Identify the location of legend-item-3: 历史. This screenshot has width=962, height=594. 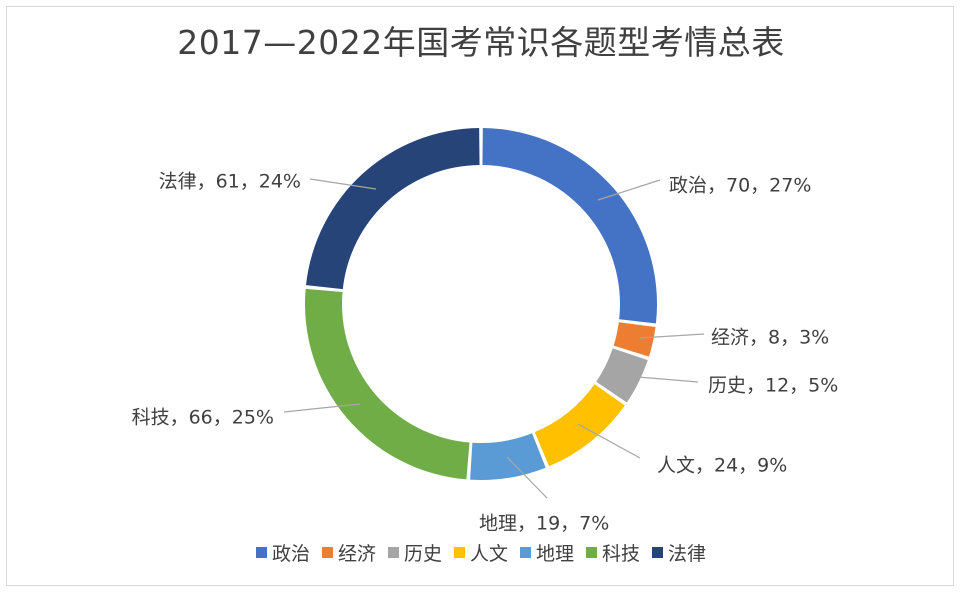
(414, 552).